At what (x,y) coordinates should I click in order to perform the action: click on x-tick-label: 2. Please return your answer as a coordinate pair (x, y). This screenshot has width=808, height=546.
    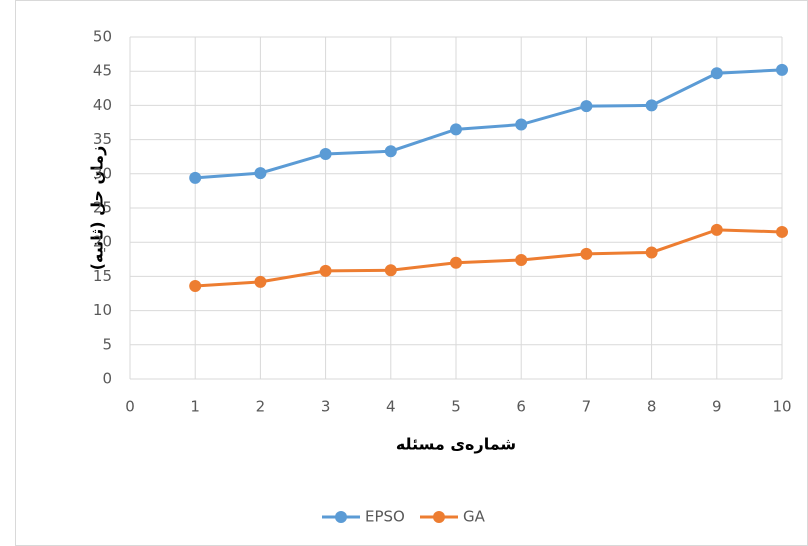
    Looking at the image, I should click on (261, 407).